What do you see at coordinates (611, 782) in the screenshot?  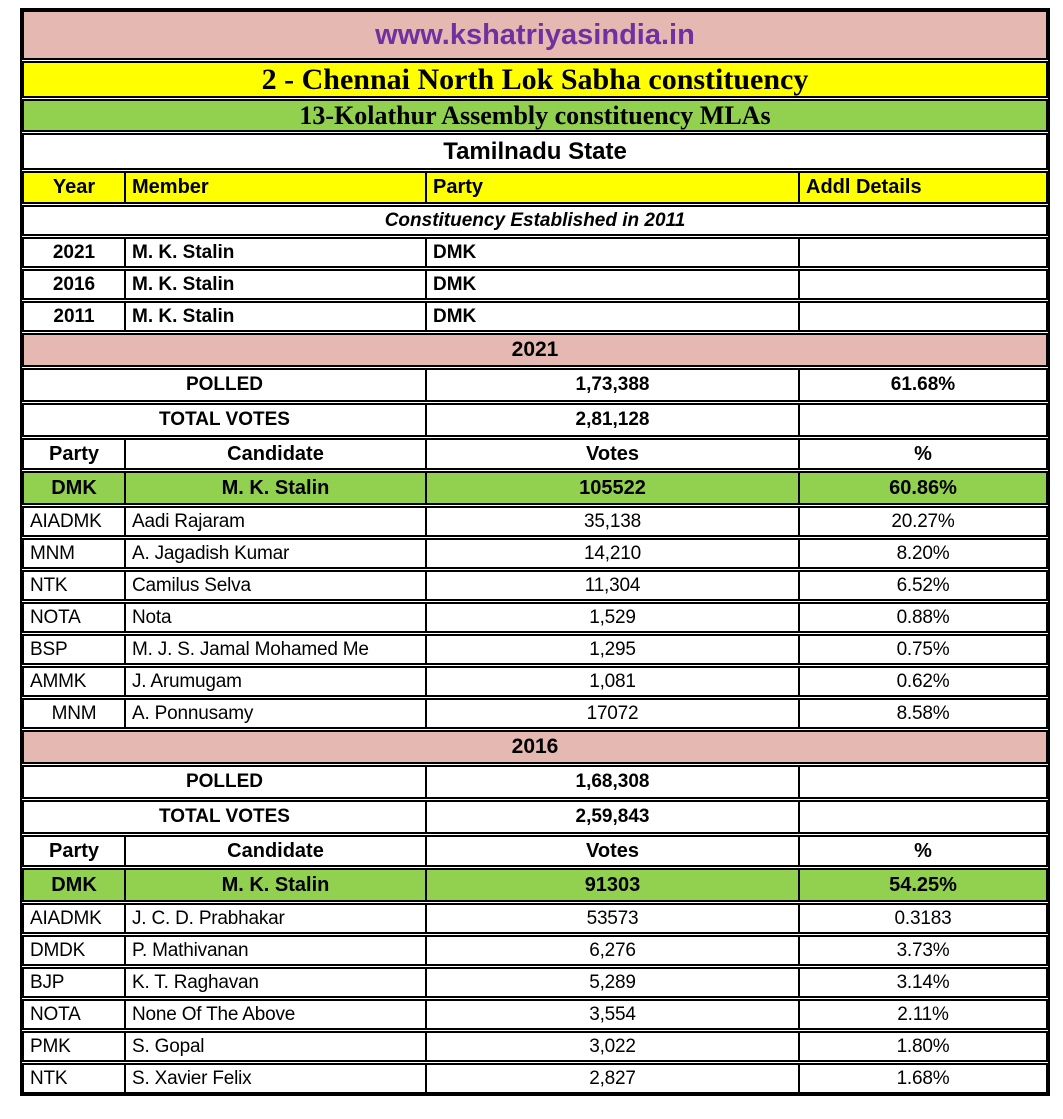 I see `polled-votes: 1,68,308` at bounding box center [611, 782].